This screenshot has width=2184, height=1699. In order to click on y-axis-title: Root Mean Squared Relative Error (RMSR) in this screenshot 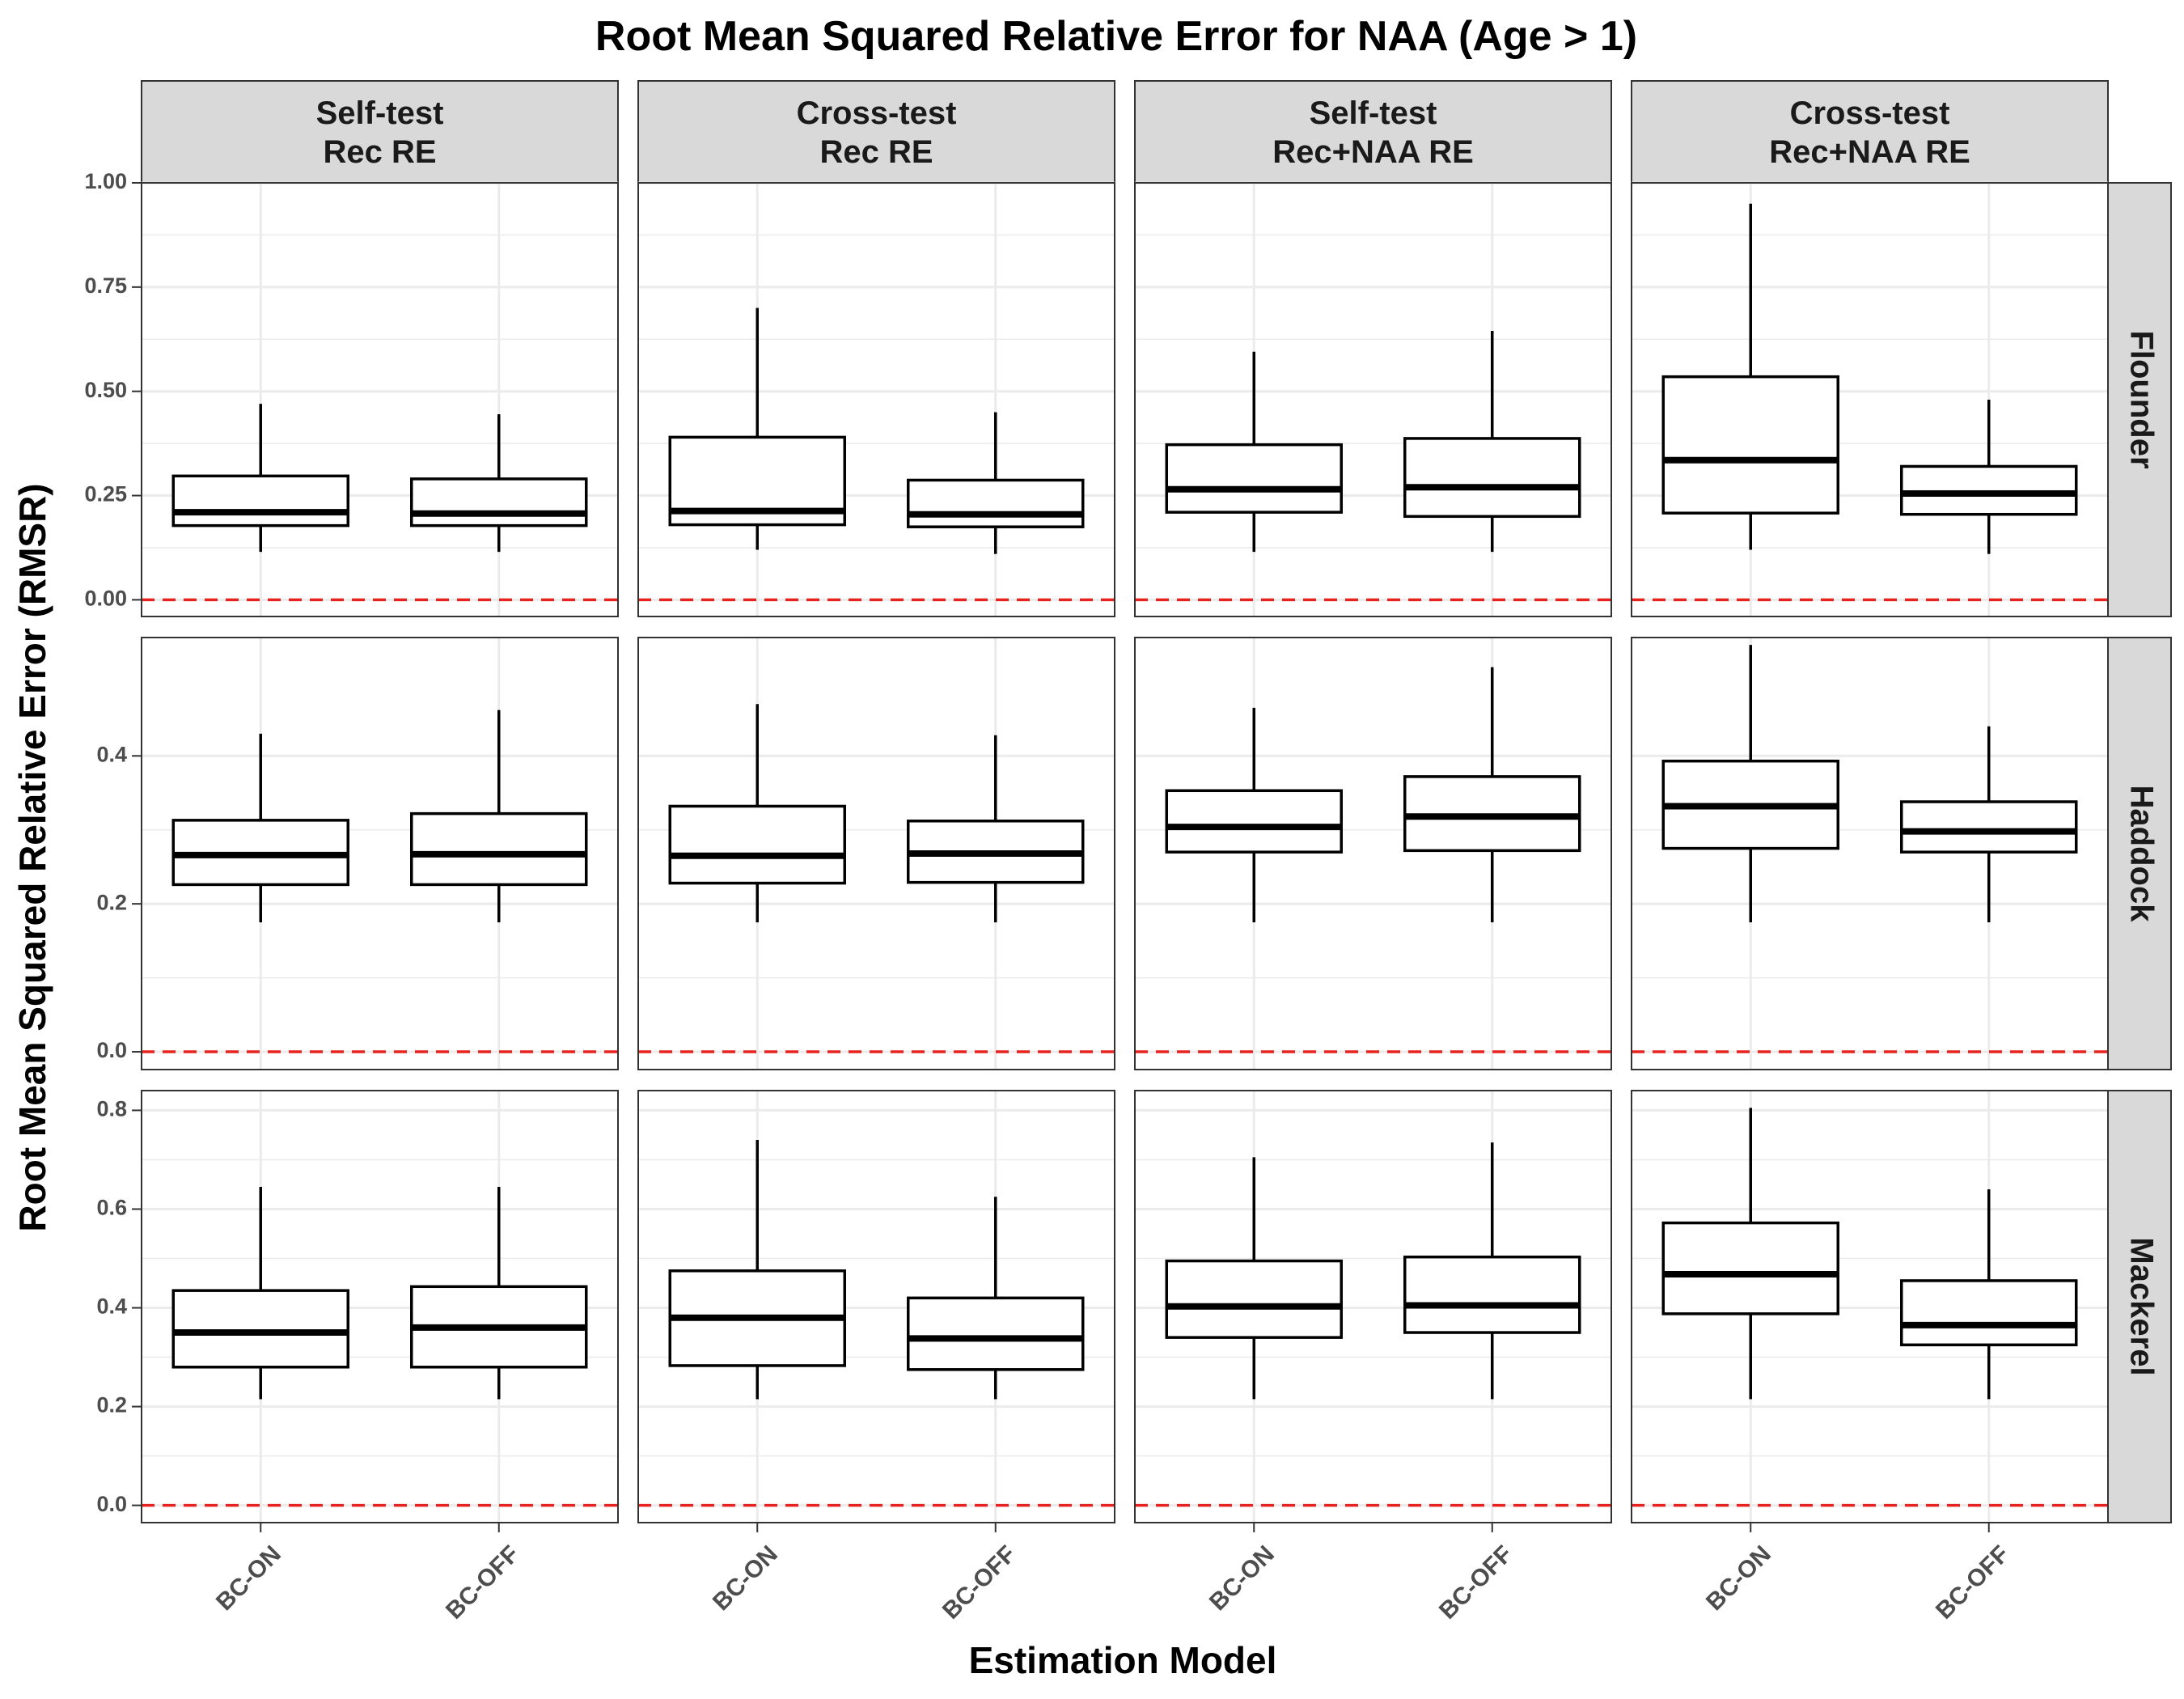, I will do `click(32, 857)`.